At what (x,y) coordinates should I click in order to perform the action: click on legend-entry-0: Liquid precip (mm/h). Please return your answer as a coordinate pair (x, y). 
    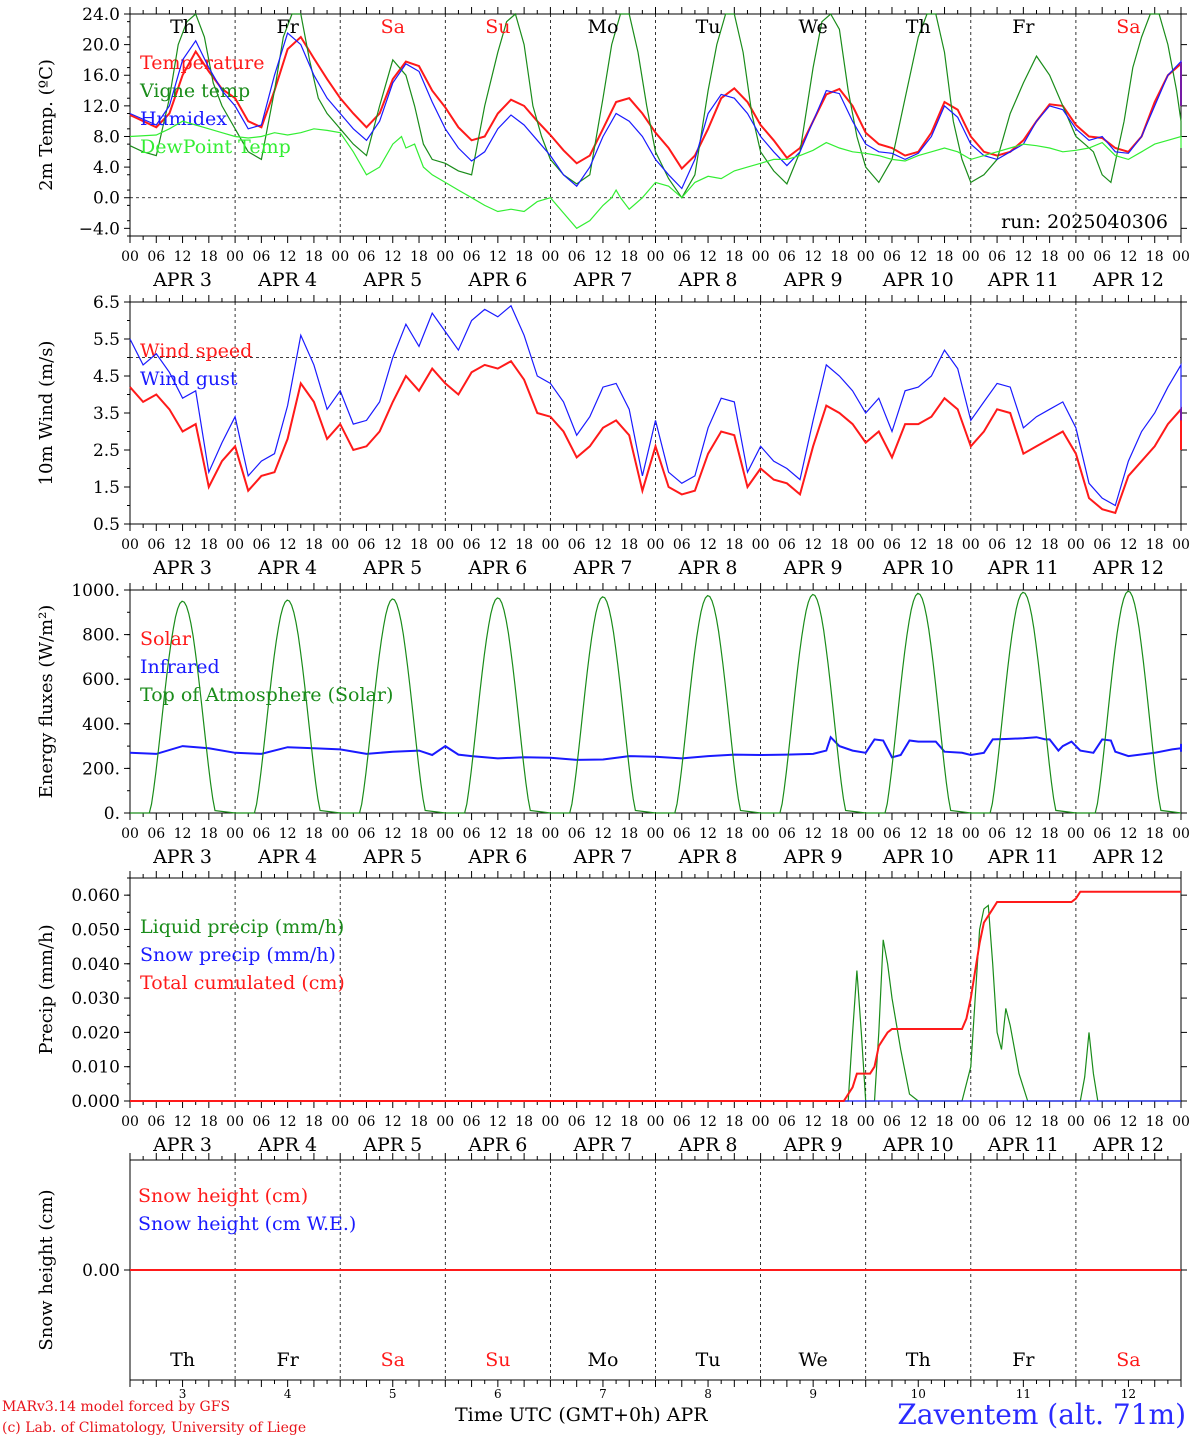
    Looking at the image, I should click on (242, 927).